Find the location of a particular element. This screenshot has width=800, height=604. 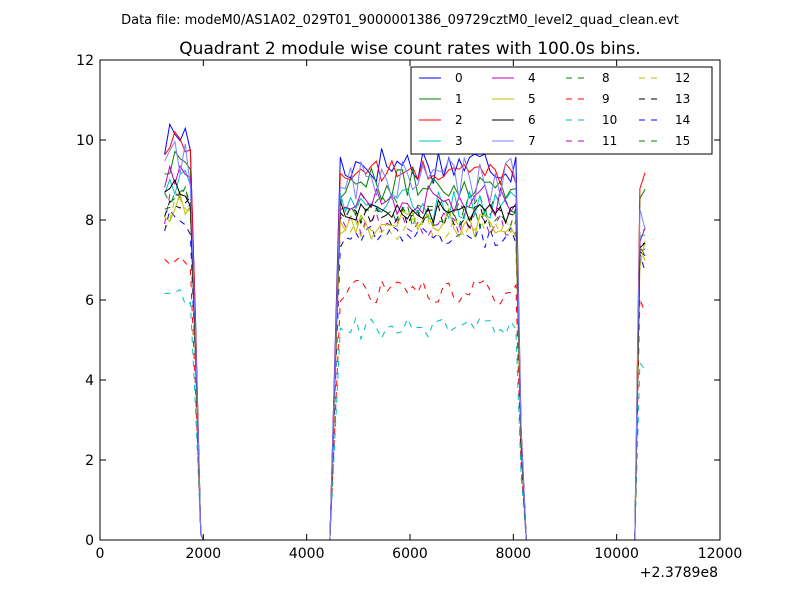

legend-box is located at coordinates (561, 110).